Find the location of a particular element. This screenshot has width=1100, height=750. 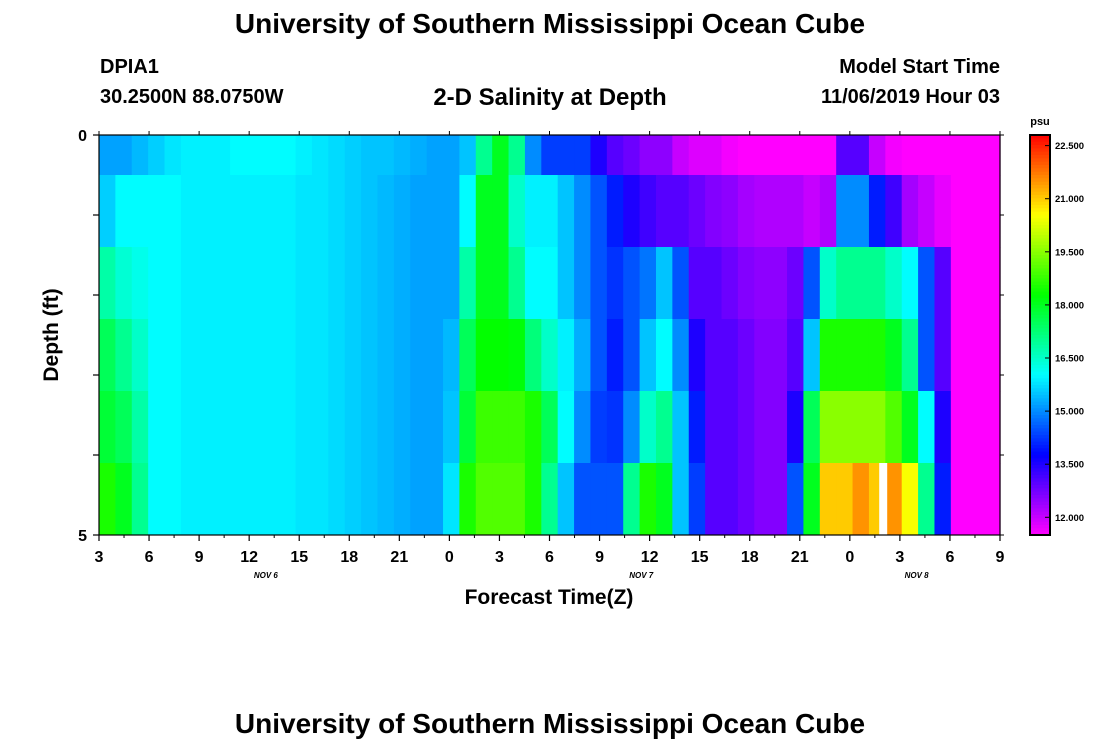

missing-data-cell is located at coordinates (883, 499).